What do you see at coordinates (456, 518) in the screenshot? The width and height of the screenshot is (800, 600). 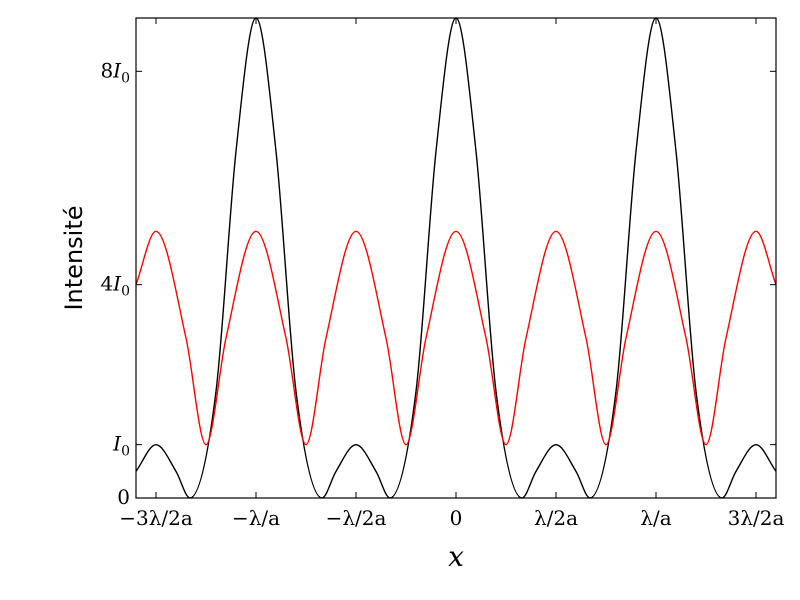 I see `x-tick-label: 0` at bounding box center [456, 518].